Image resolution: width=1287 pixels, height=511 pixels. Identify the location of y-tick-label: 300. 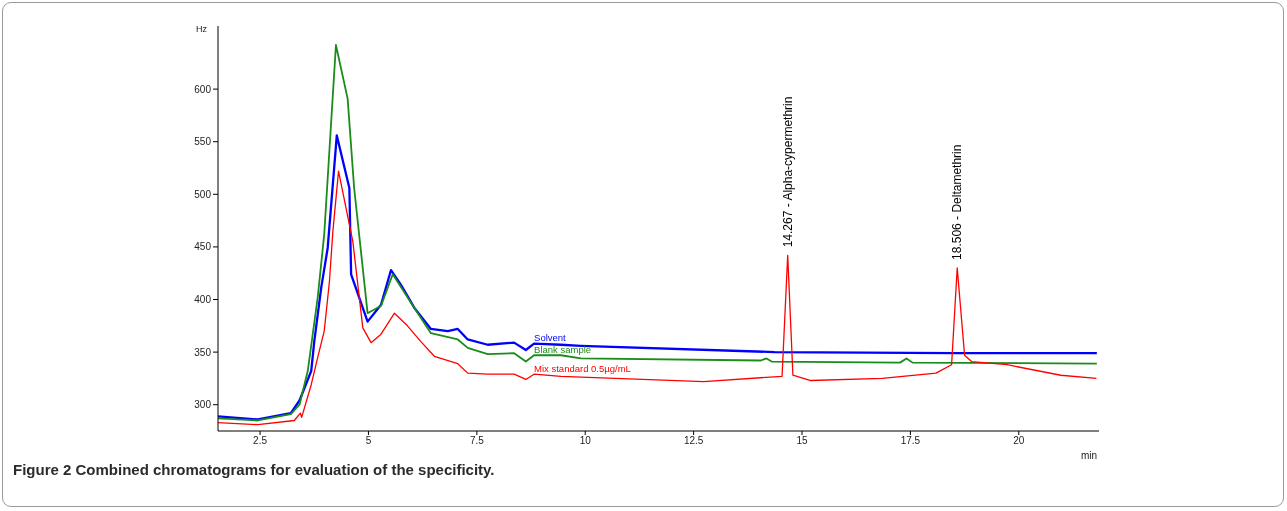
(203, 405).